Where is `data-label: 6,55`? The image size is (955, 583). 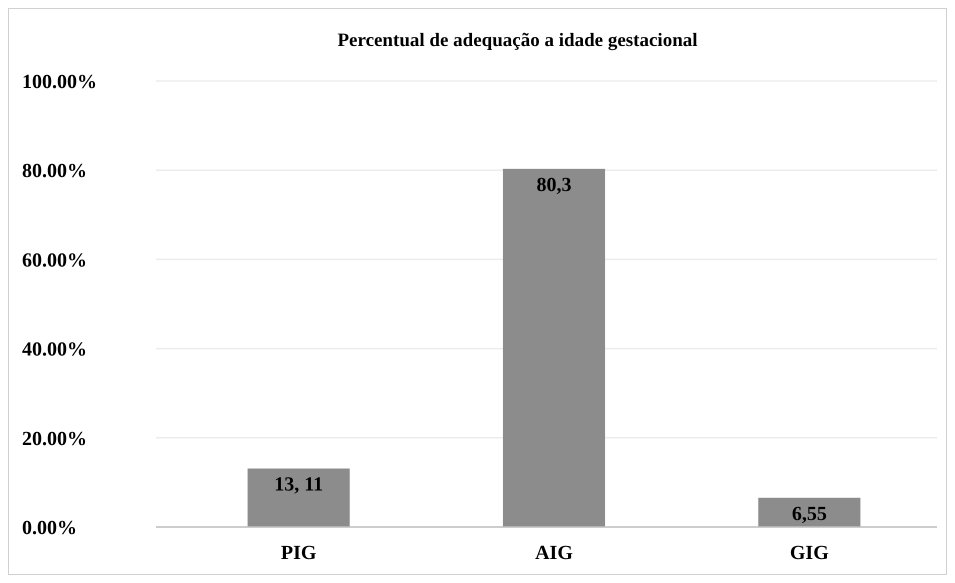
data-label: 6,55 is located at coordinates (809, 513).